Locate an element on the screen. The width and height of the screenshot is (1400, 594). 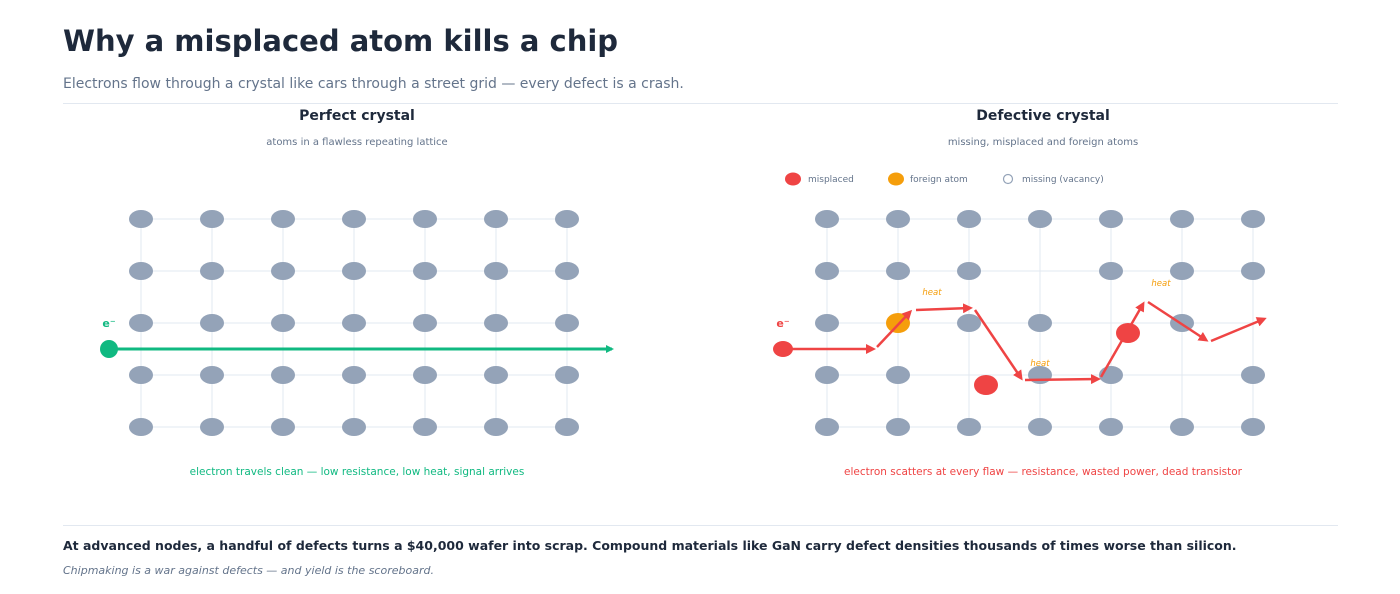
electron-dot-clean is located at coordinates (109, 349).